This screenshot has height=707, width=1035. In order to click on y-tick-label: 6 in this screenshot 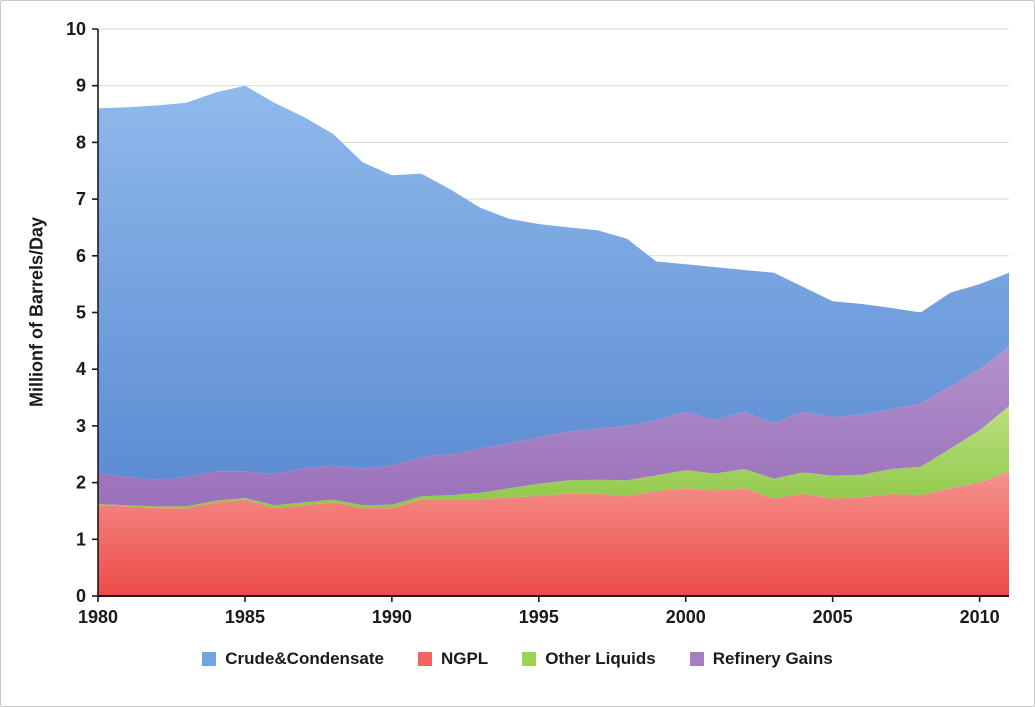, I will do `click(81, 256)`.